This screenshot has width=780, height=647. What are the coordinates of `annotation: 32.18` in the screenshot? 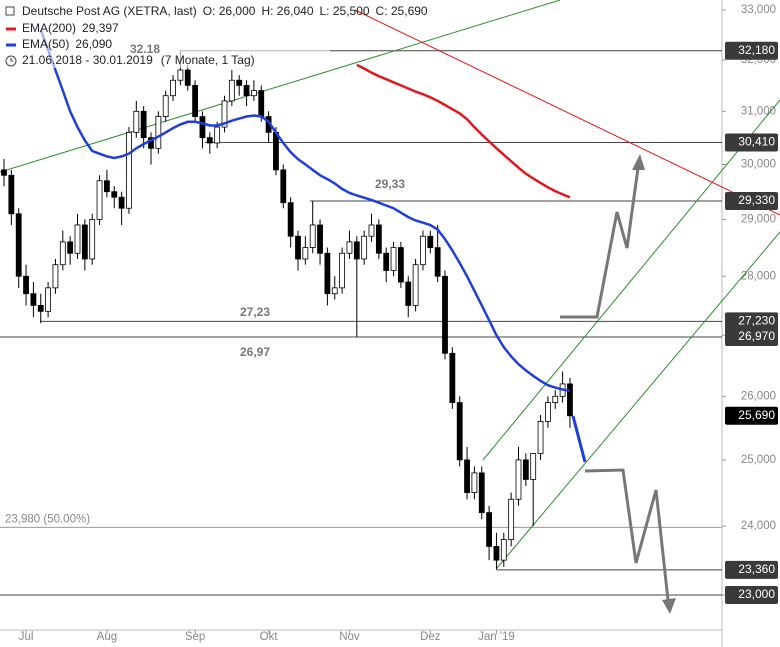 It's located at (145, 49).